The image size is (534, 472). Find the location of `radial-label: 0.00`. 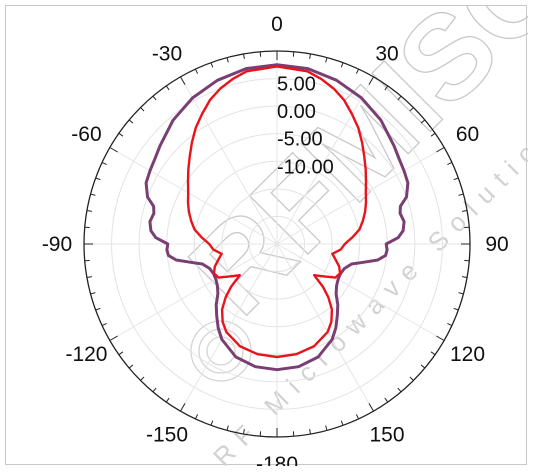

radial-label: 0.00 is located at coordinates (296, 112).